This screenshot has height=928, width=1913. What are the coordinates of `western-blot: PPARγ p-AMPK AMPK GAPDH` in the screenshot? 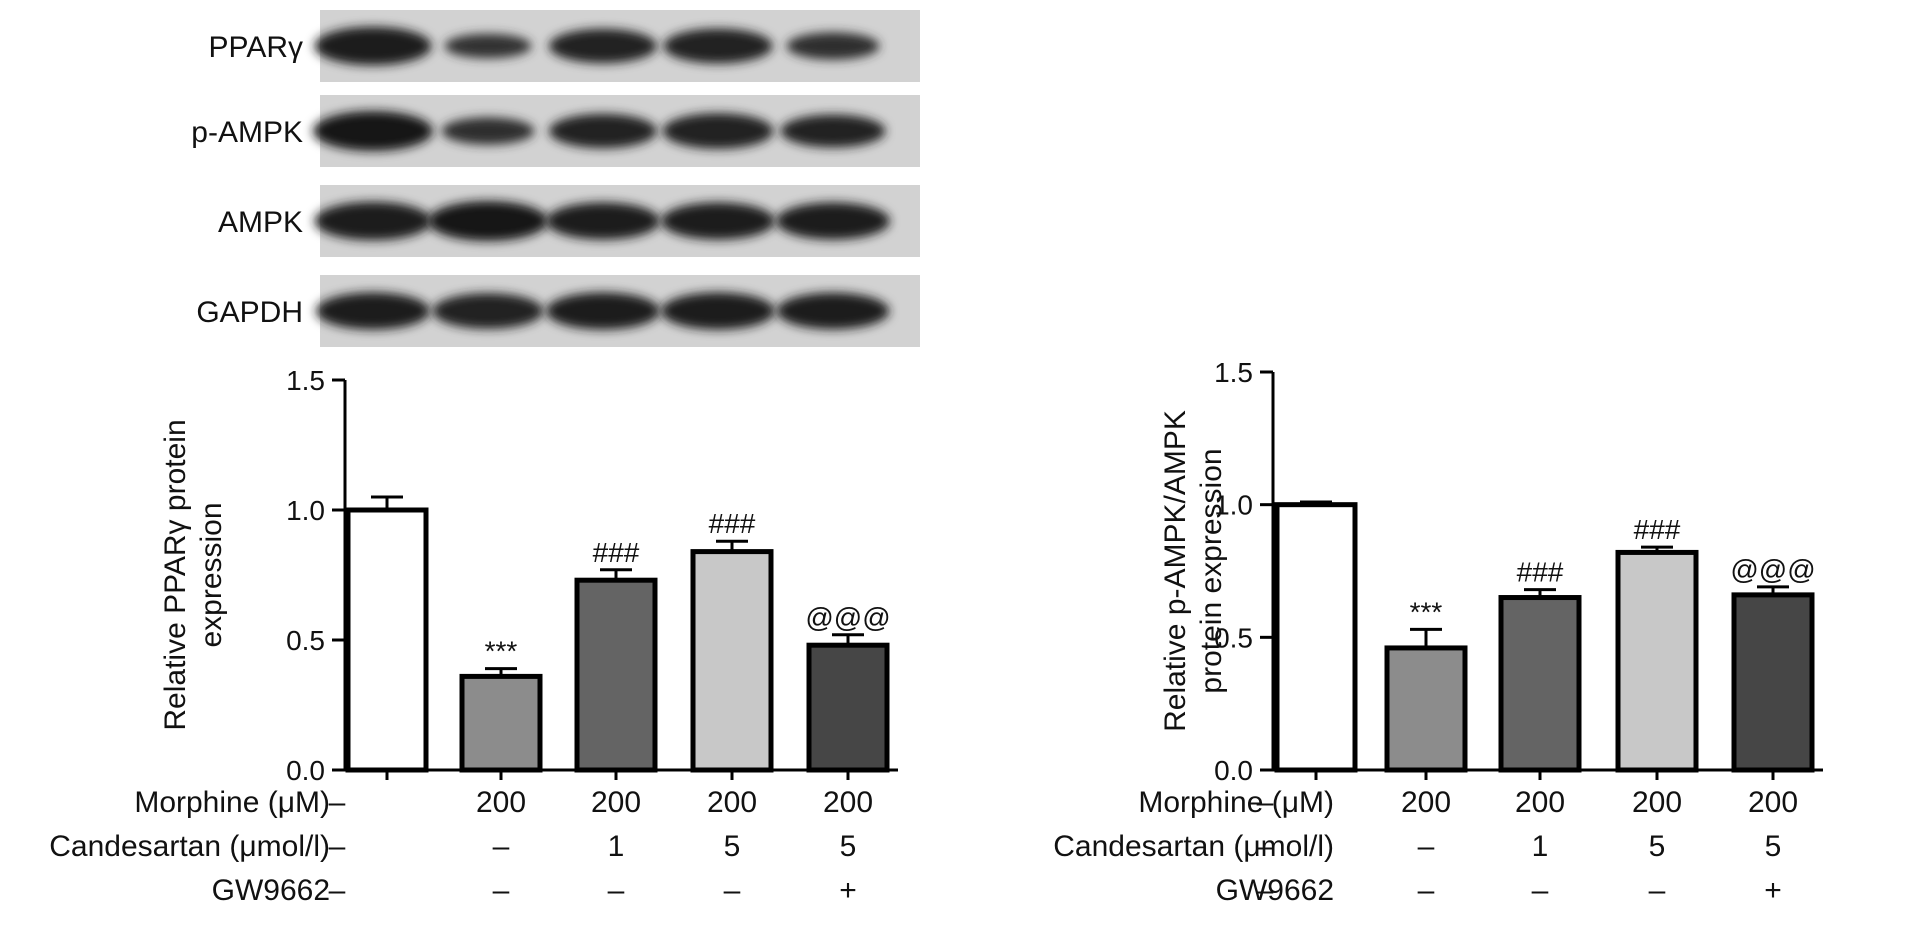 It's located at (555, 178).